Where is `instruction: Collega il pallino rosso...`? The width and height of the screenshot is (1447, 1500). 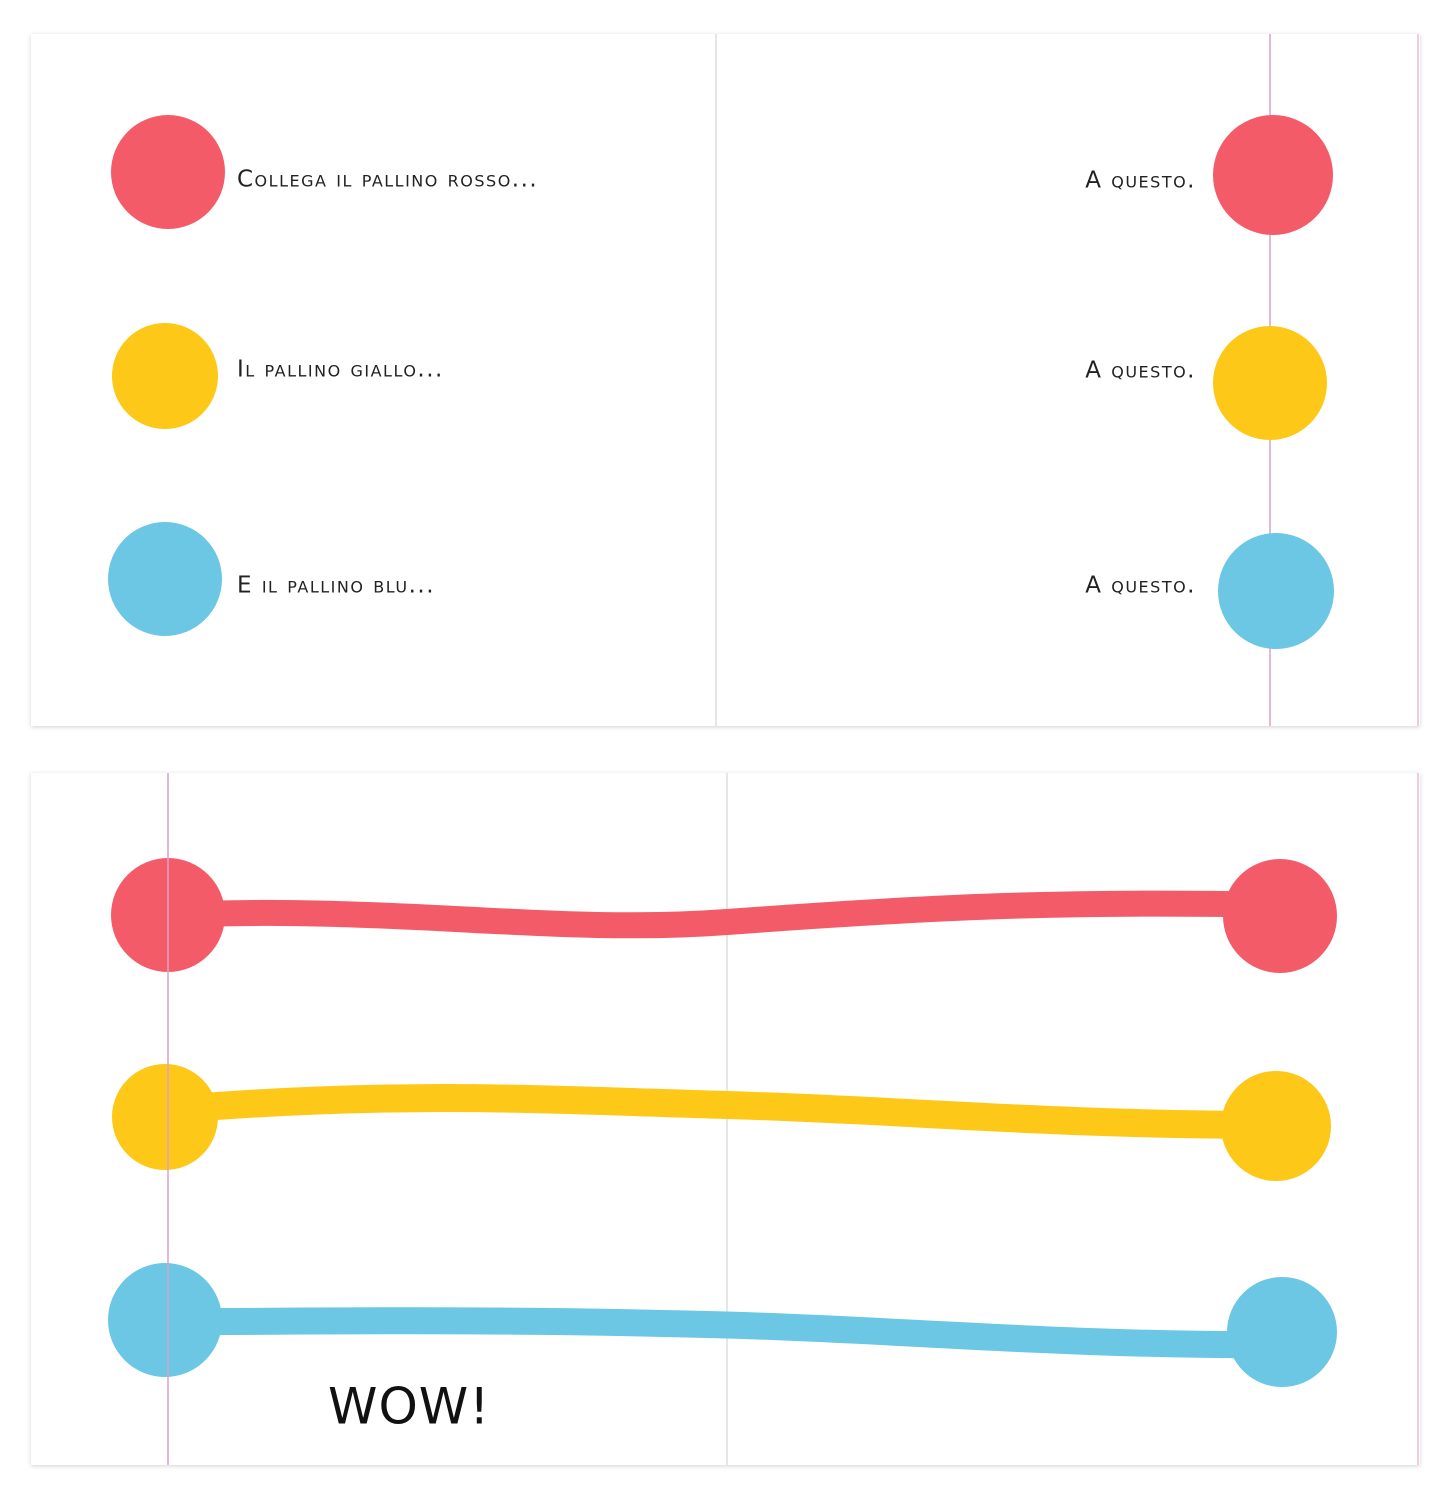 instruction: Collega il pallino rosso... is located at coordinates (387, 180).